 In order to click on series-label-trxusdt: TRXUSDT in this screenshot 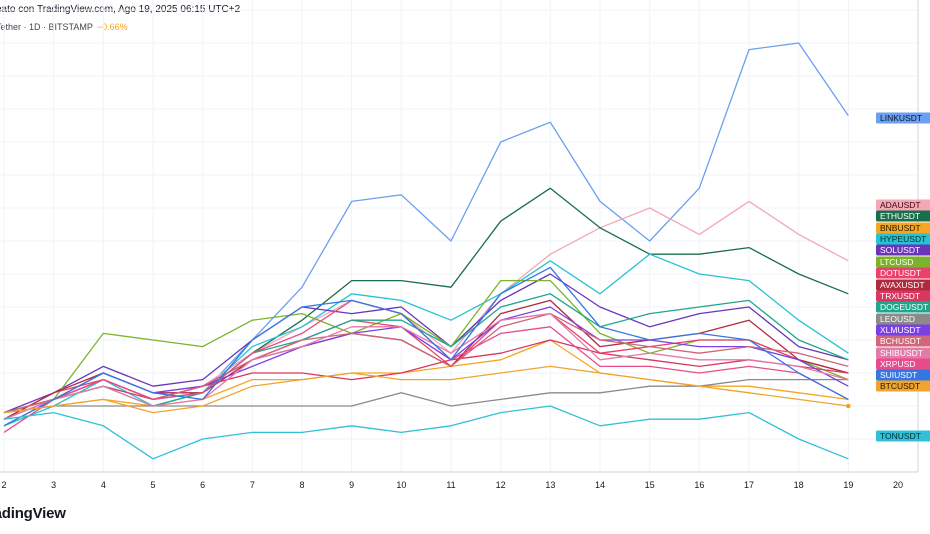, I will do `click(903, 296)`.